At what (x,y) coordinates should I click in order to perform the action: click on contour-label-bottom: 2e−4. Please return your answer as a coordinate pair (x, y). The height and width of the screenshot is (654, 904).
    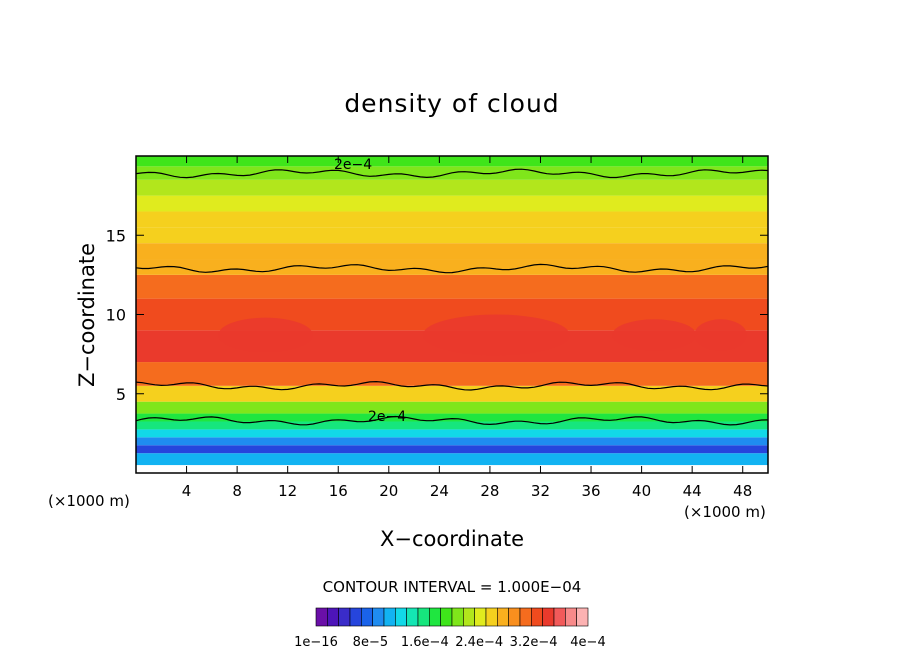
    Looking at the image, I should click on (387, 417).